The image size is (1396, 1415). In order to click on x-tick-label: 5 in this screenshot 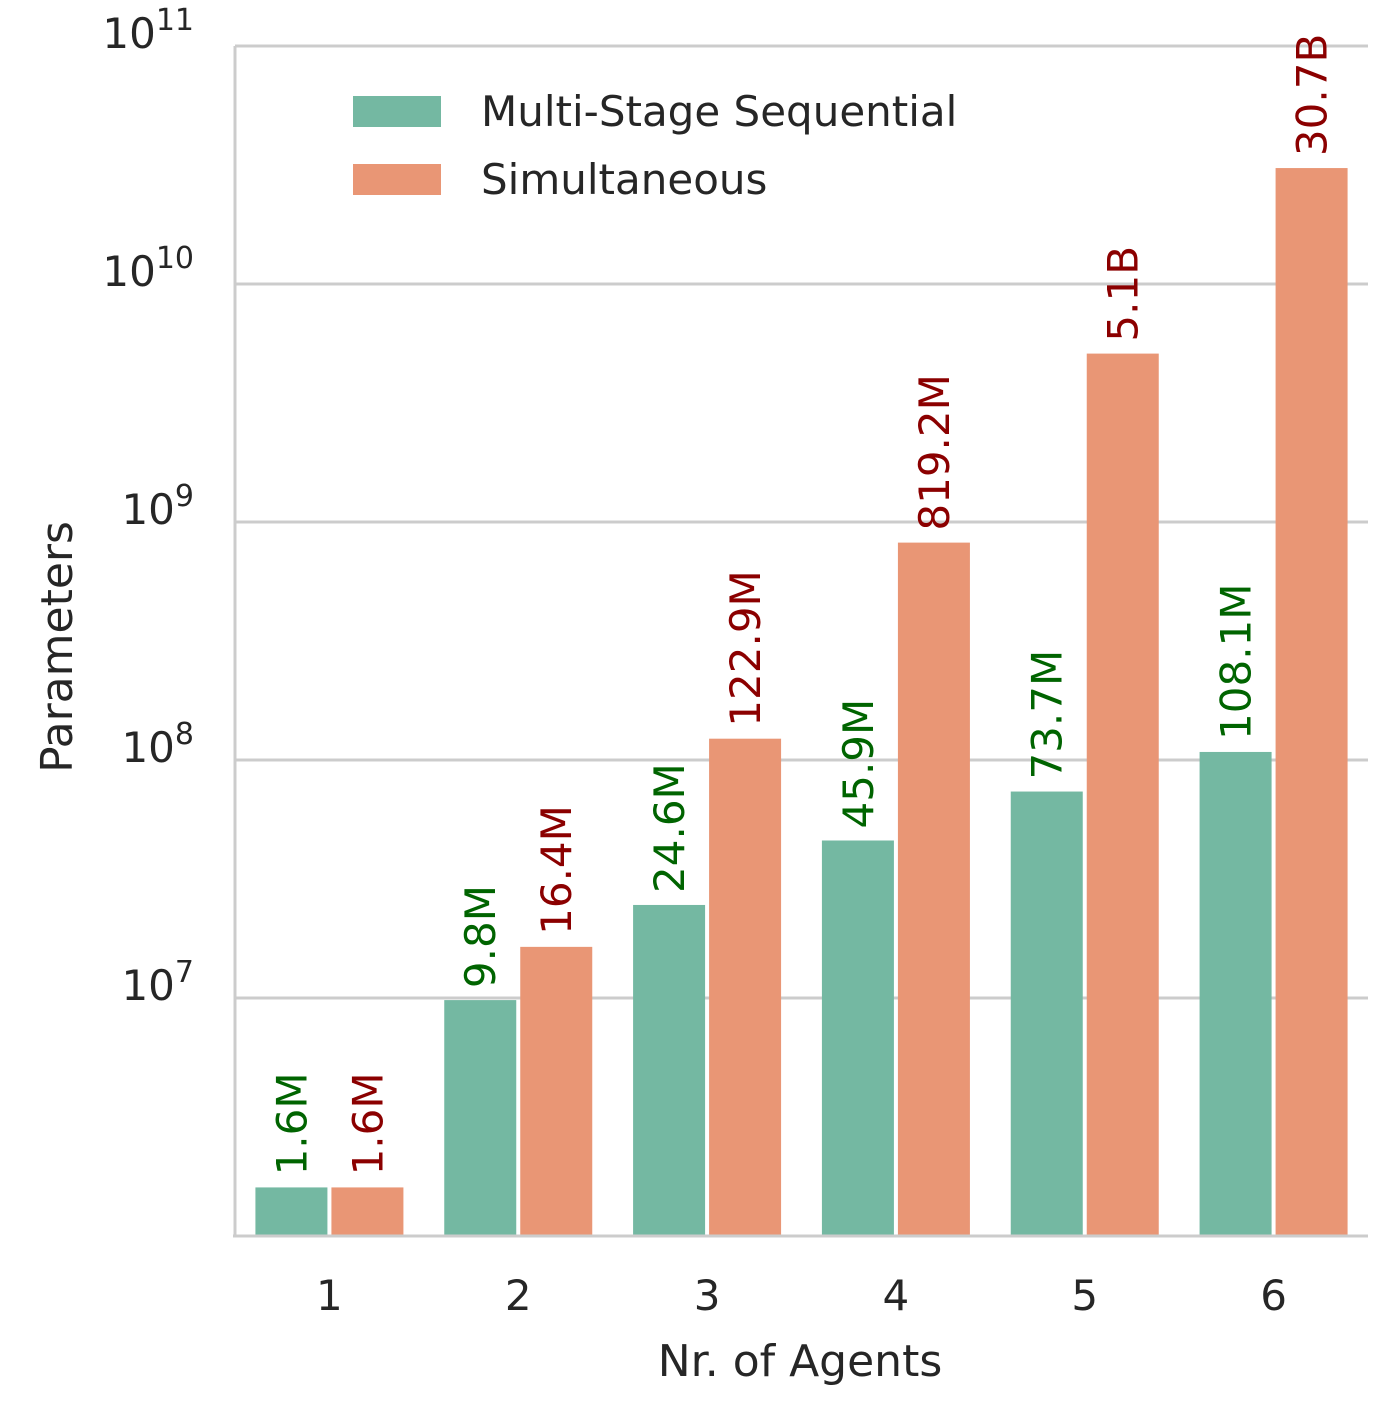, I will do `click(1084, 1295)`.